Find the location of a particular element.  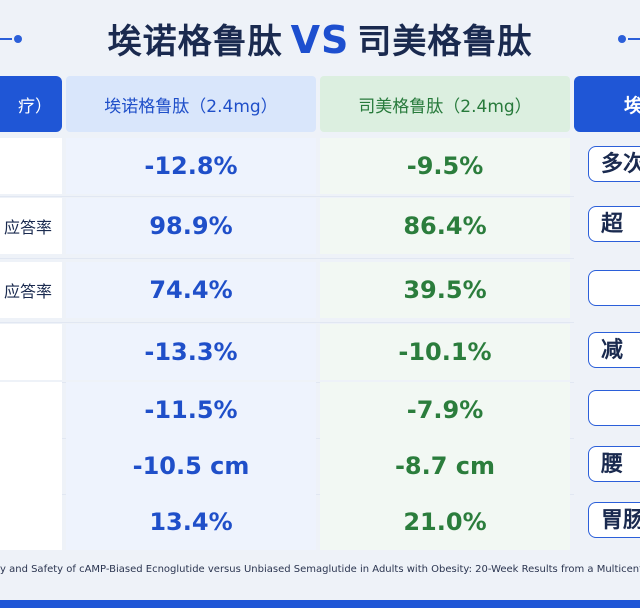

advantage-cell: 减 is located at coordinates (607, 352).